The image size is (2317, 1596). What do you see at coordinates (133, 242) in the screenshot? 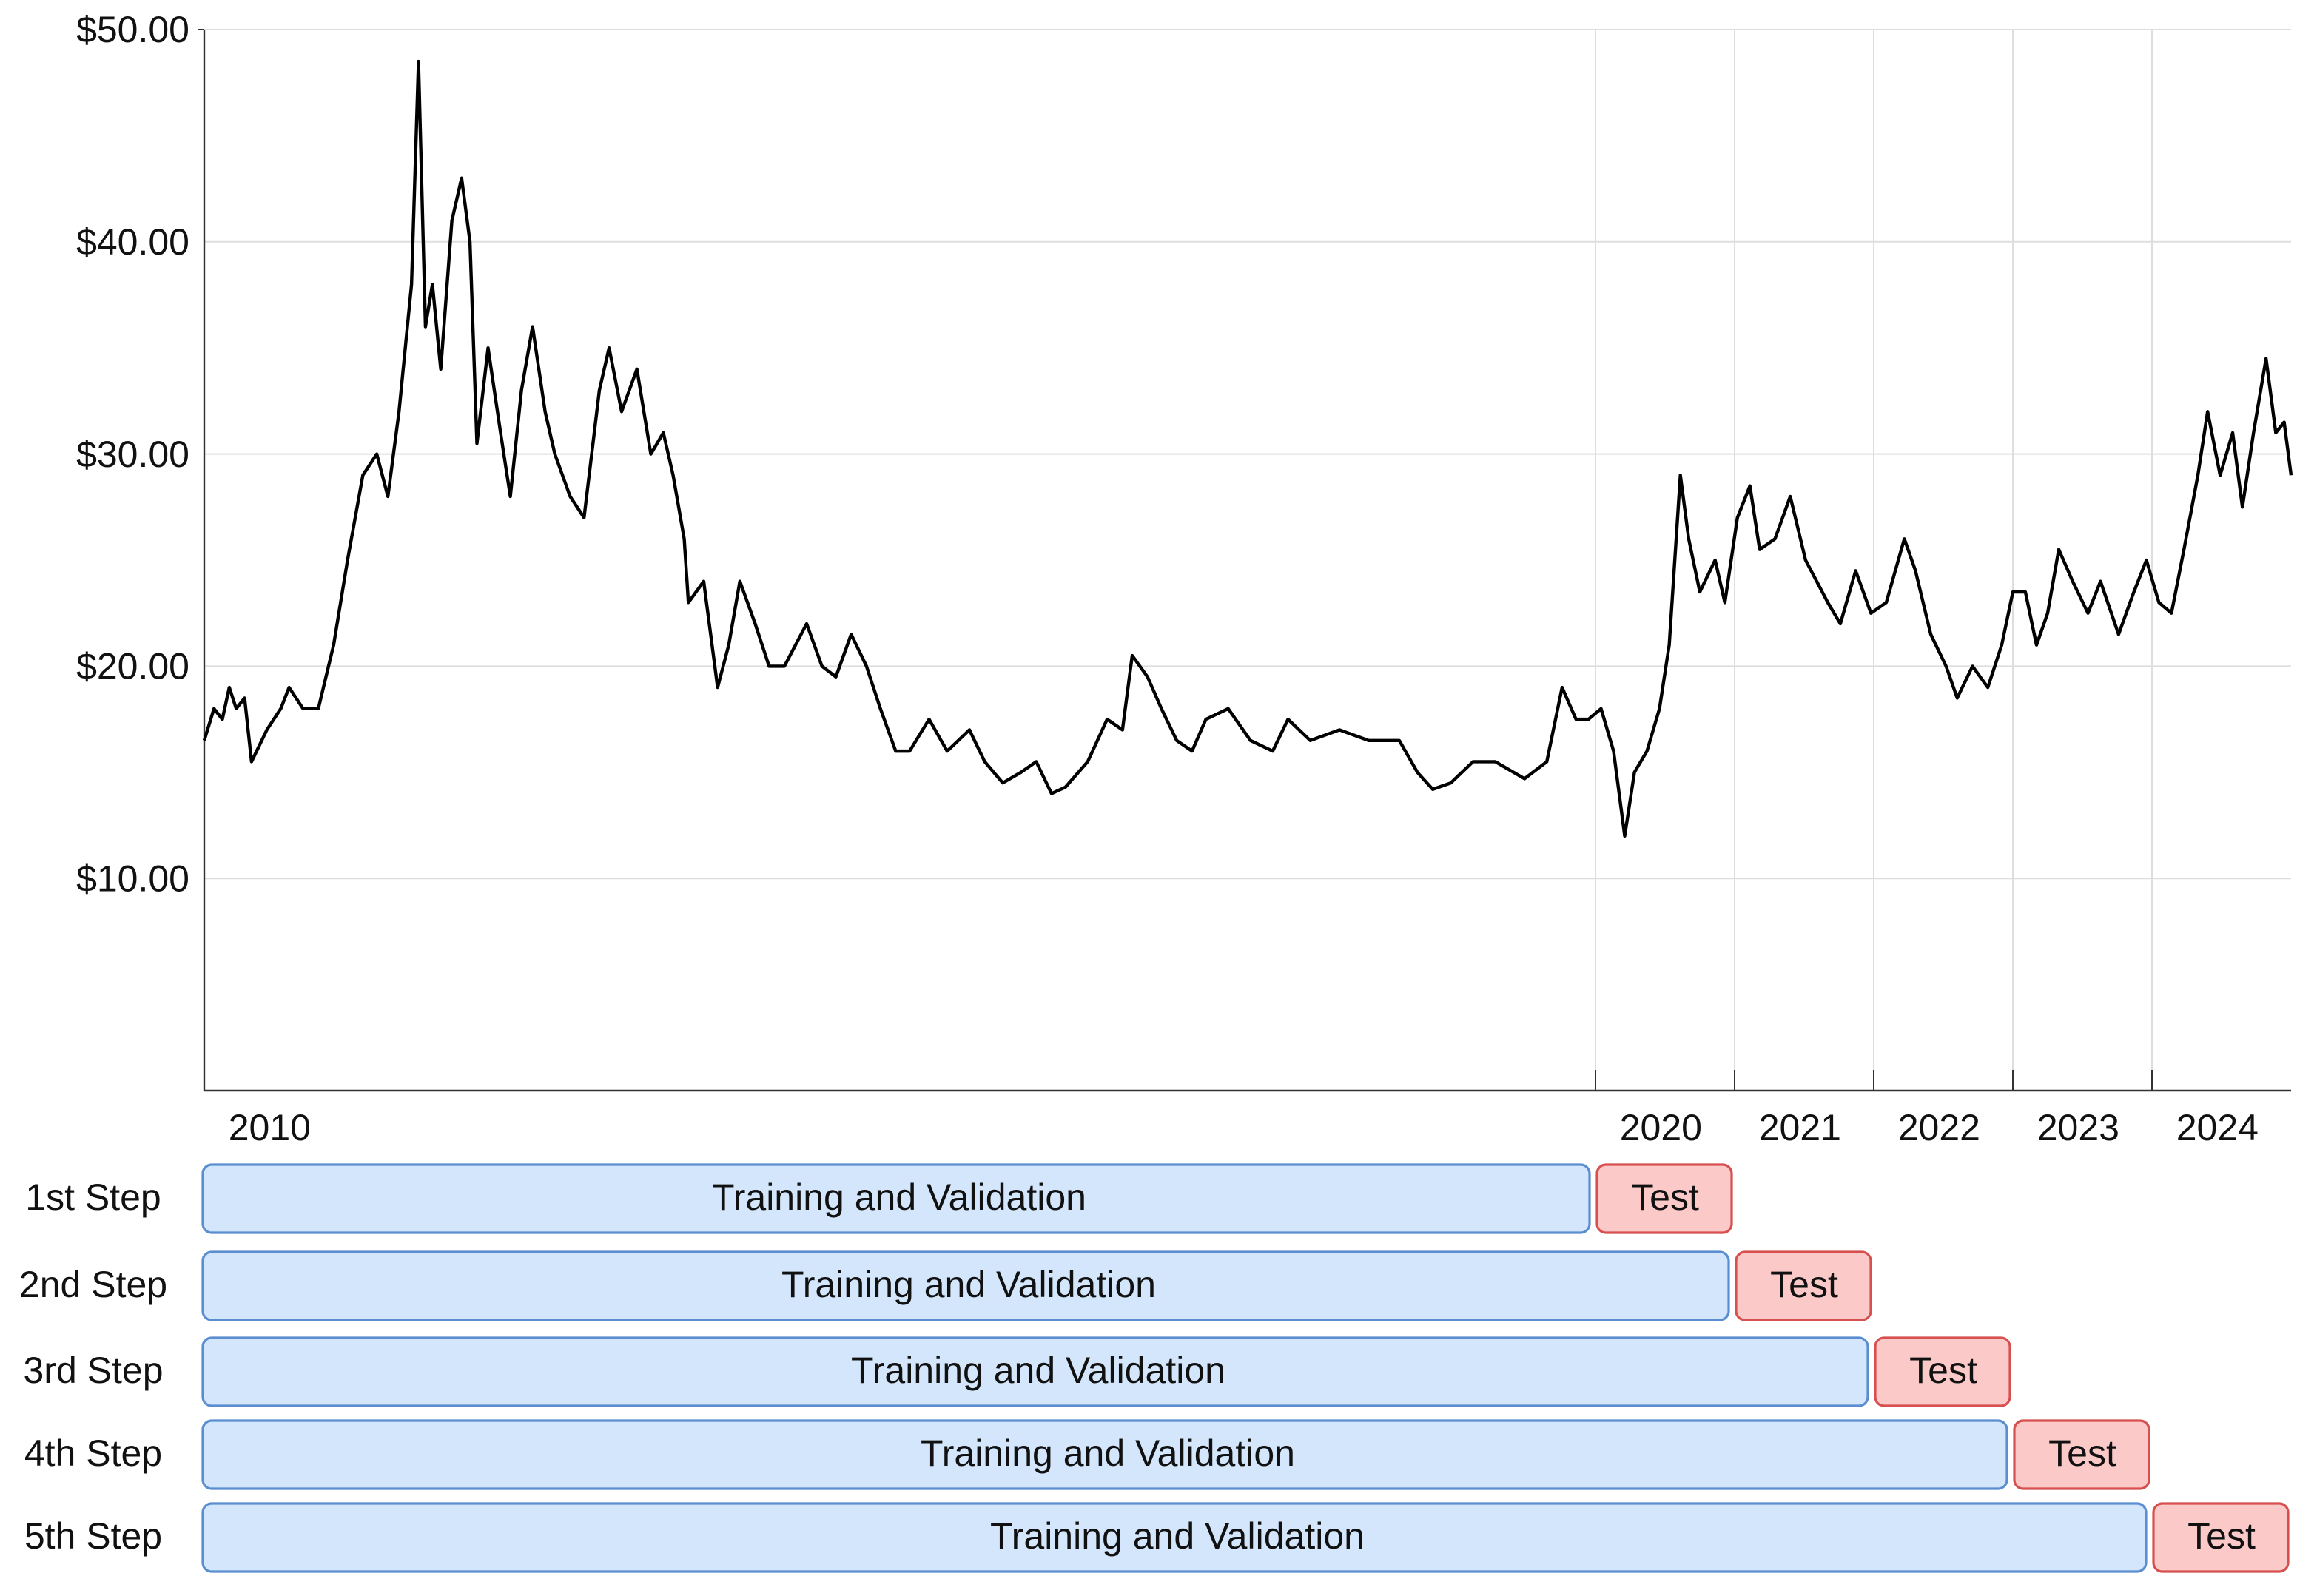
I see `y-tick-label: $40.00` at bounding box center [133, 242].